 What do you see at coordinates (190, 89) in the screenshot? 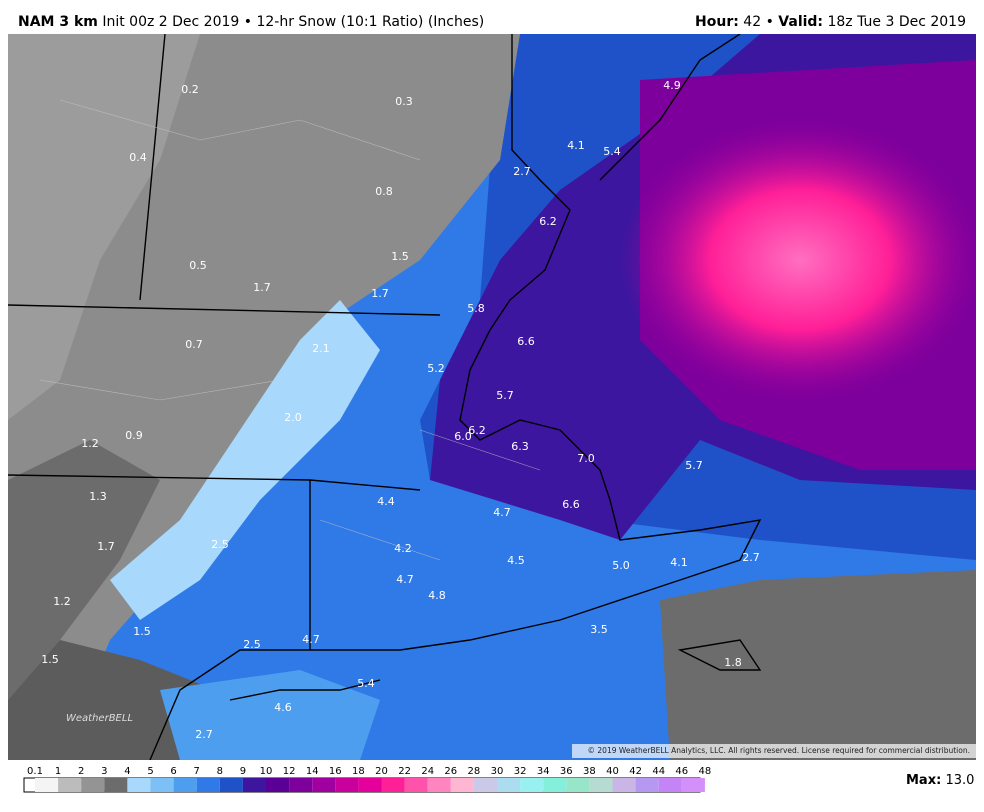
I see `map-value-label: 0.2` at bounding box center [190, 89].